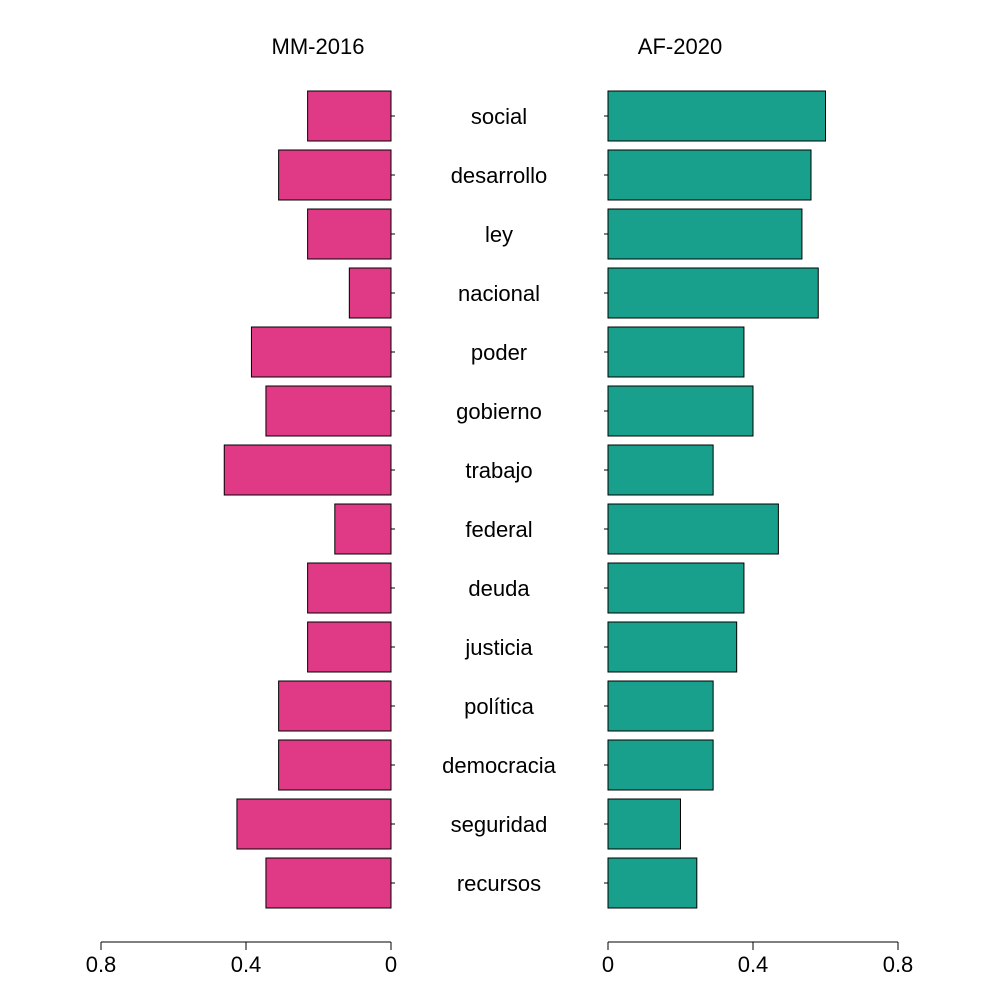 The height and width of the screenshot is (1000, 1000). Describe the element at coordinates (498, 470) in the screenshot. I see `category-label: trabajo` at that location.